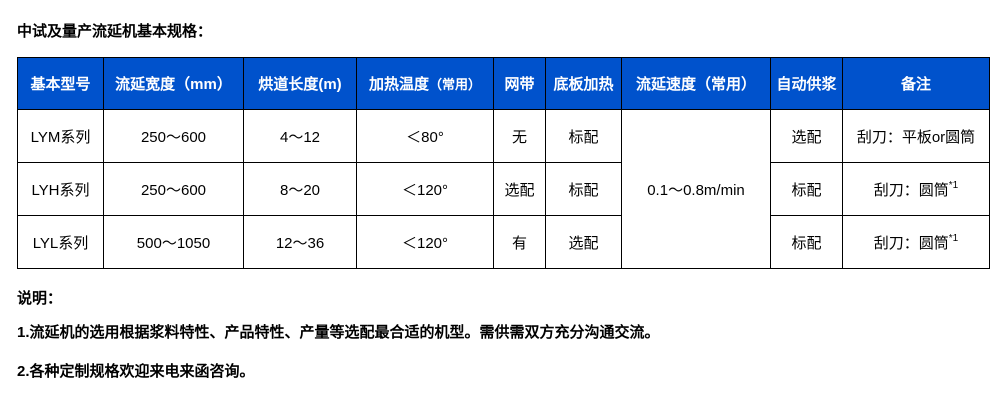 This screenshot has height=418, width=1008. I want to click on cell-feed: 选配, so click(806, 136).